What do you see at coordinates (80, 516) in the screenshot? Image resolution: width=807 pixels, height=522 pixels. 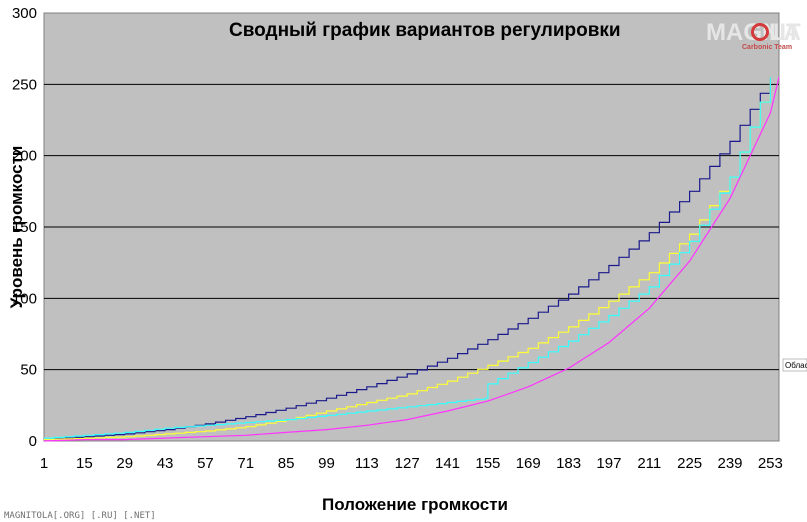 I see `footer-watermark: MAGNITOLA[.ORG] [.RU] [.NET]` at bounding box center [80, 516].